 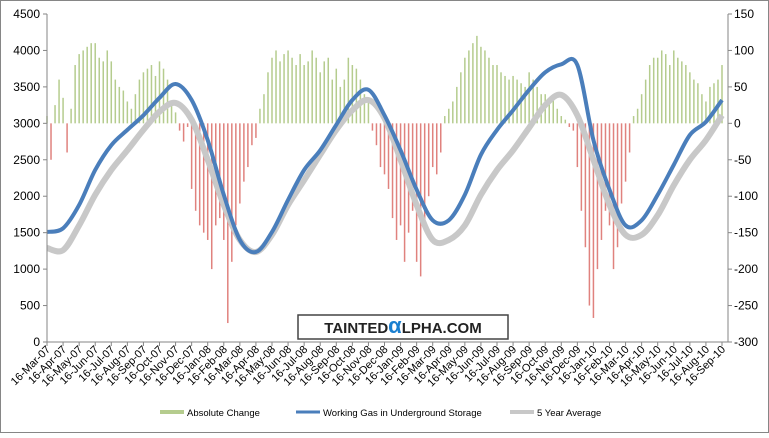 I want to click on left-tick-label: 4000, so click(x=26, y=50).